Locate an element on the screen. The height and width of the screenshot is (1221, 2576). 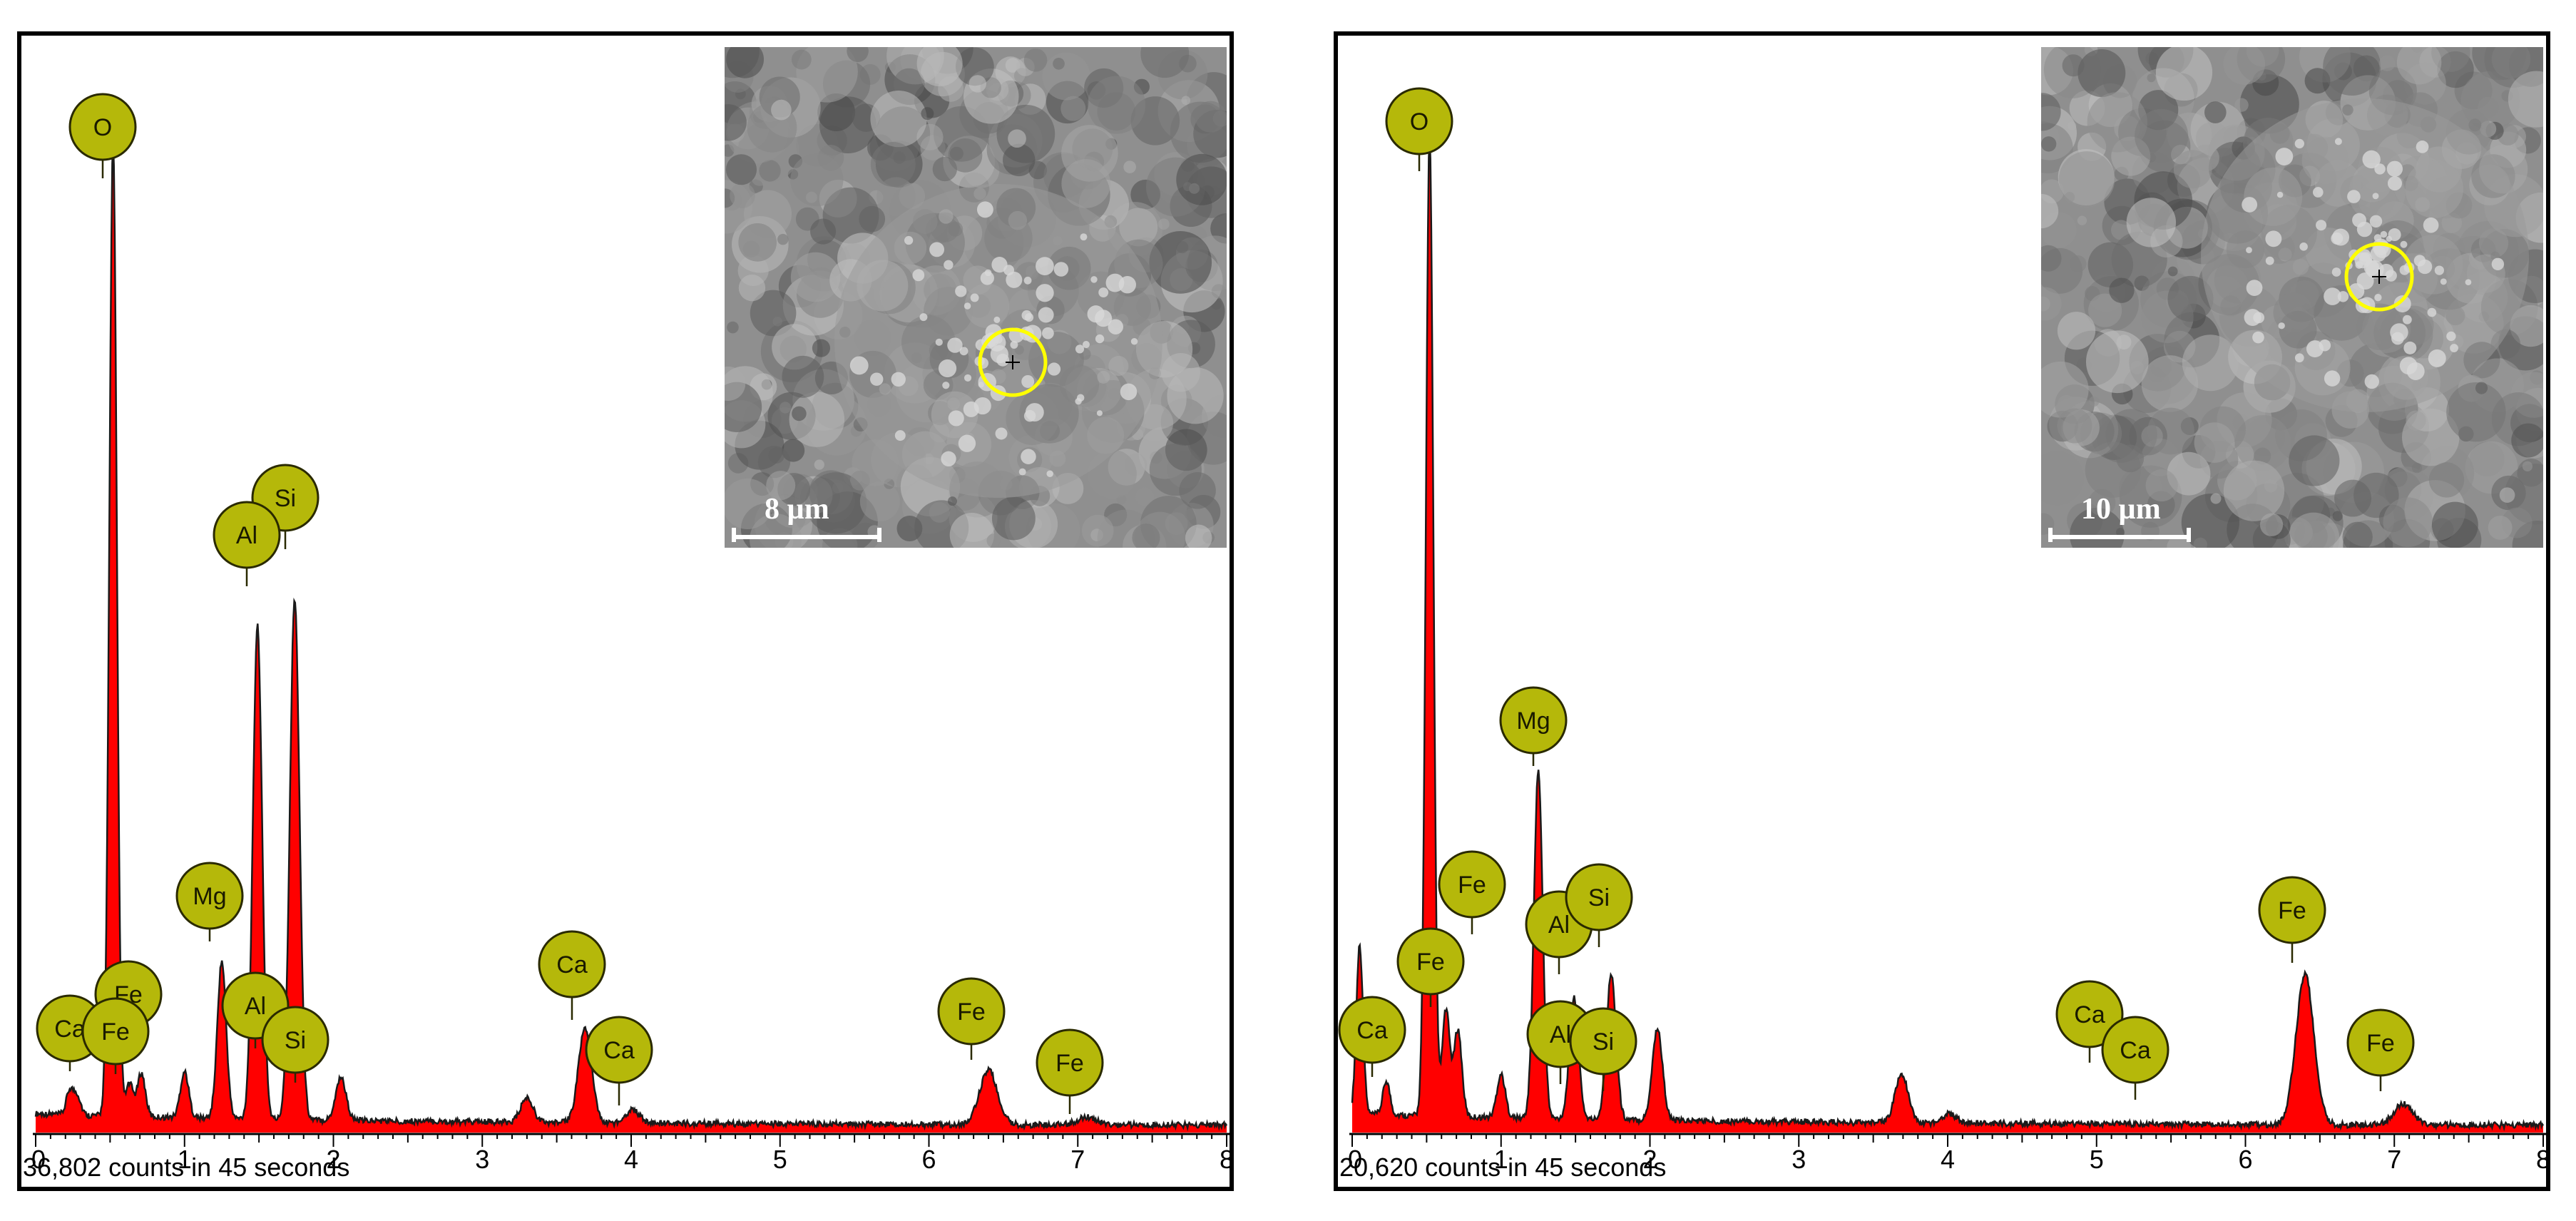
counts-label-left: 36,802 counts in 45 seconds is located at coordinates (186, 1167).